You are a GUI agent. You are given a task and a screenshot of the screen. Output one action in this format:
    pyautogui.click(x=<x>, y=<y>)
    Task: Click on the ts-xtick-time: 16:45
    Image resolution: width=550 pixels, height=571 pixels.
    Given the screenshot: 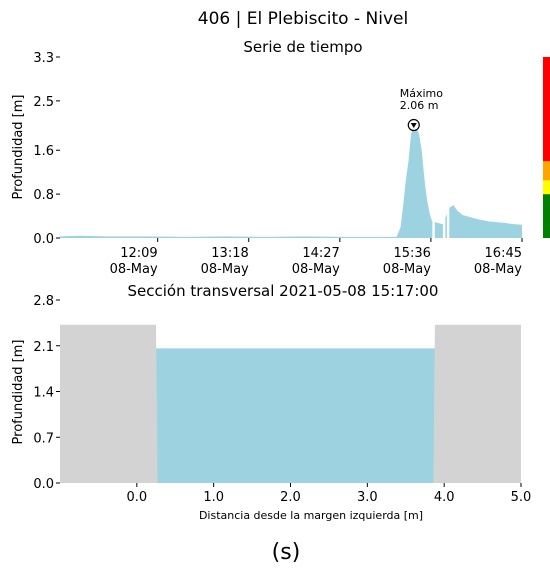 What is the action you would take?
    pyautogui.click(x=503, y=253)
    